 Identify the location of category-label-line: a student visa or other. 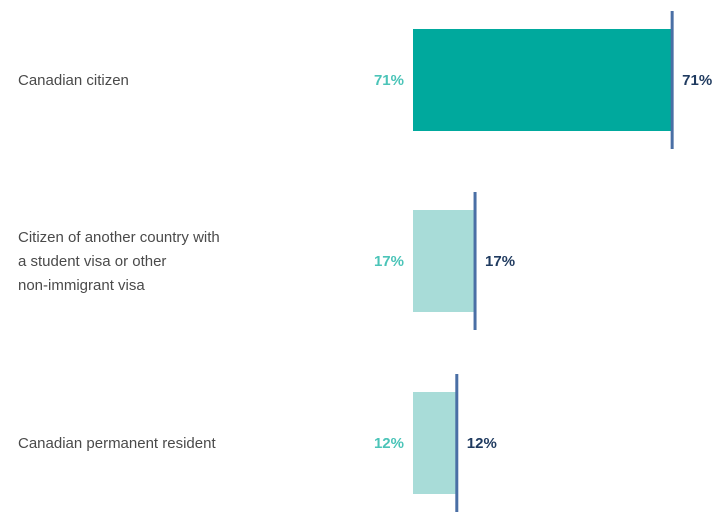
(92, 261).